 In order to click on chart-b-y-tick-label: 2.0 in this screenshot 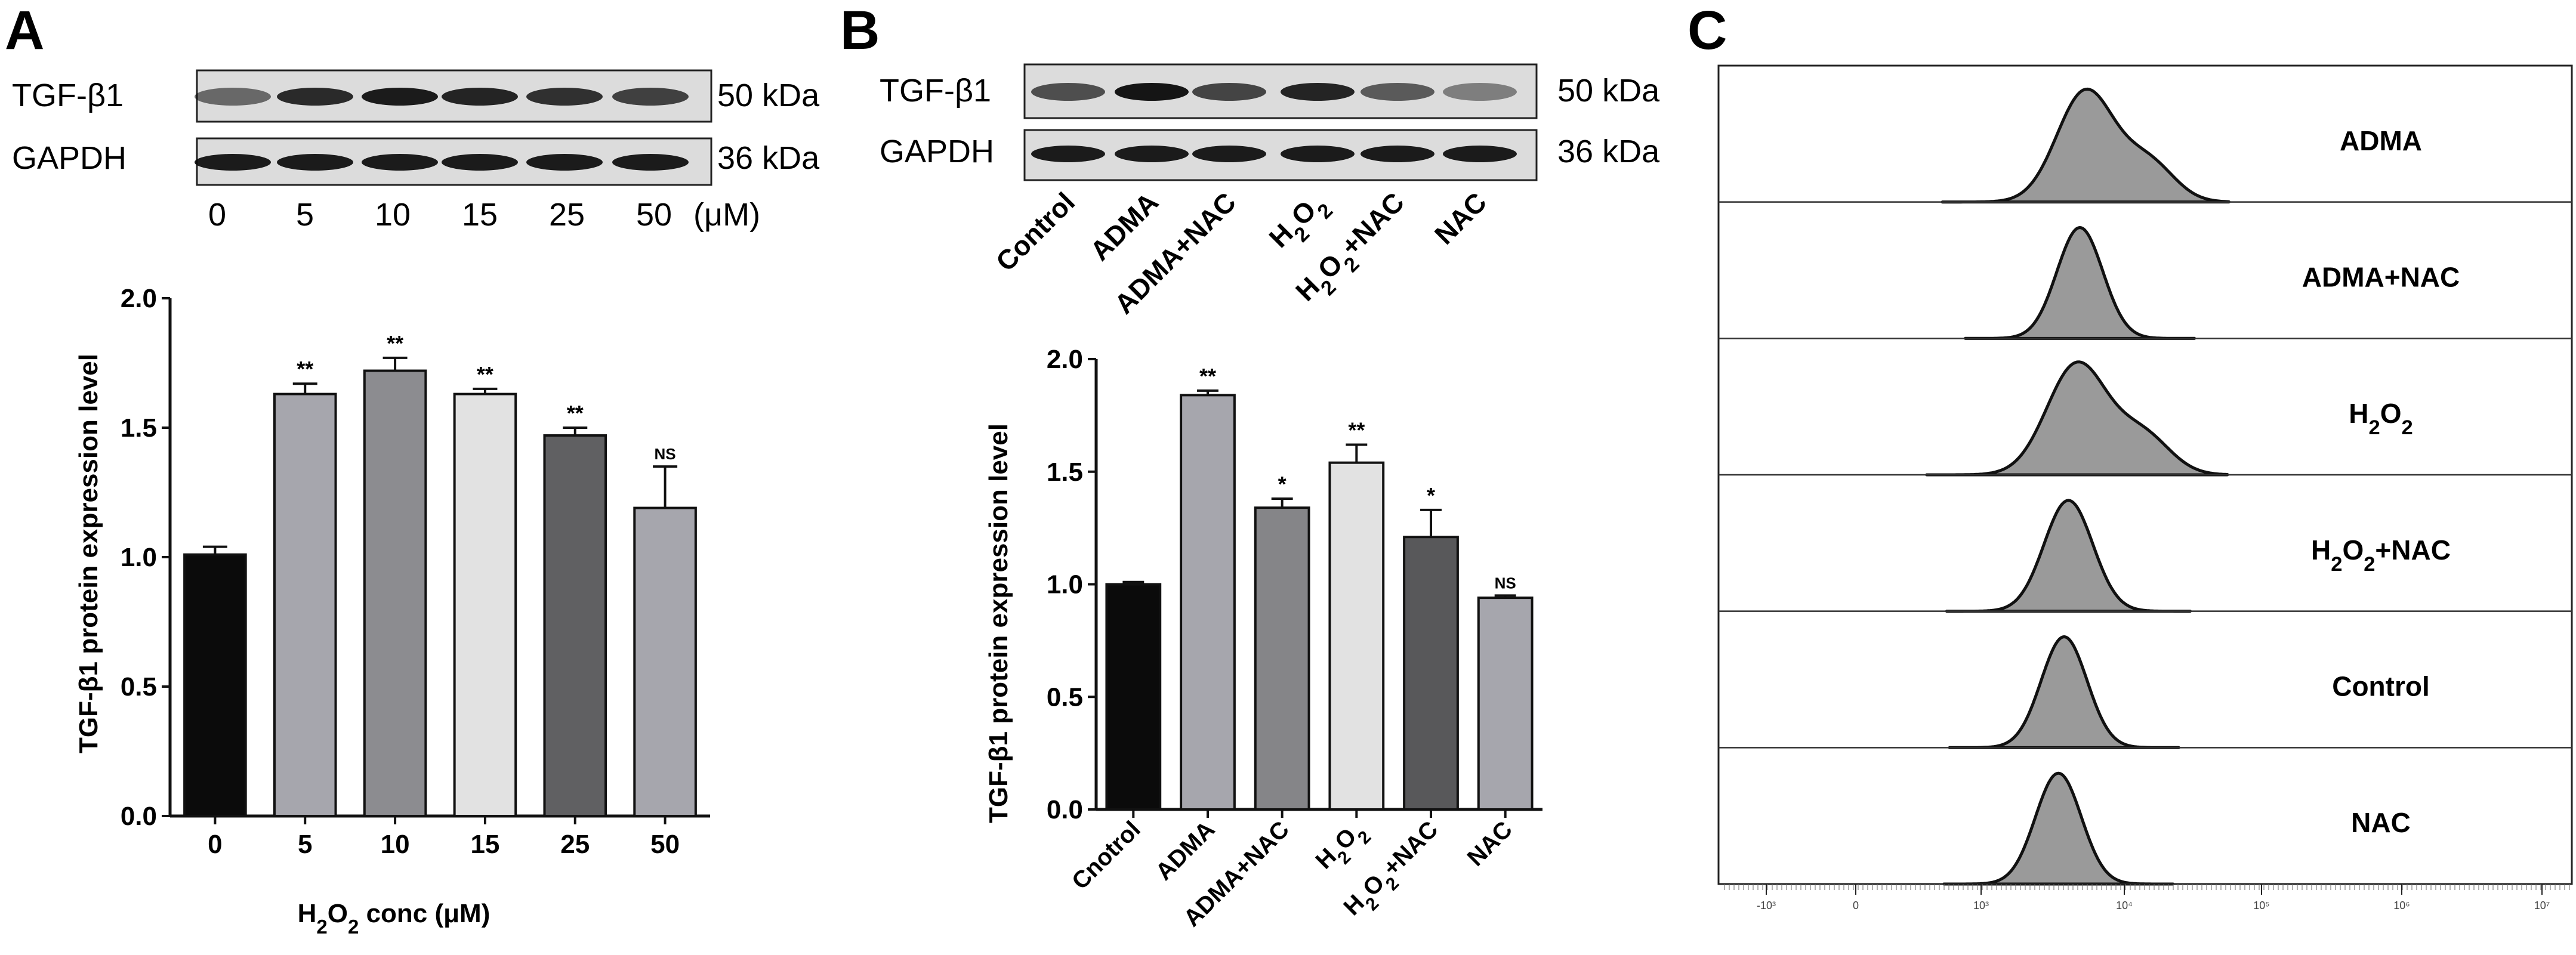, I will do `click(1065, 360)`.